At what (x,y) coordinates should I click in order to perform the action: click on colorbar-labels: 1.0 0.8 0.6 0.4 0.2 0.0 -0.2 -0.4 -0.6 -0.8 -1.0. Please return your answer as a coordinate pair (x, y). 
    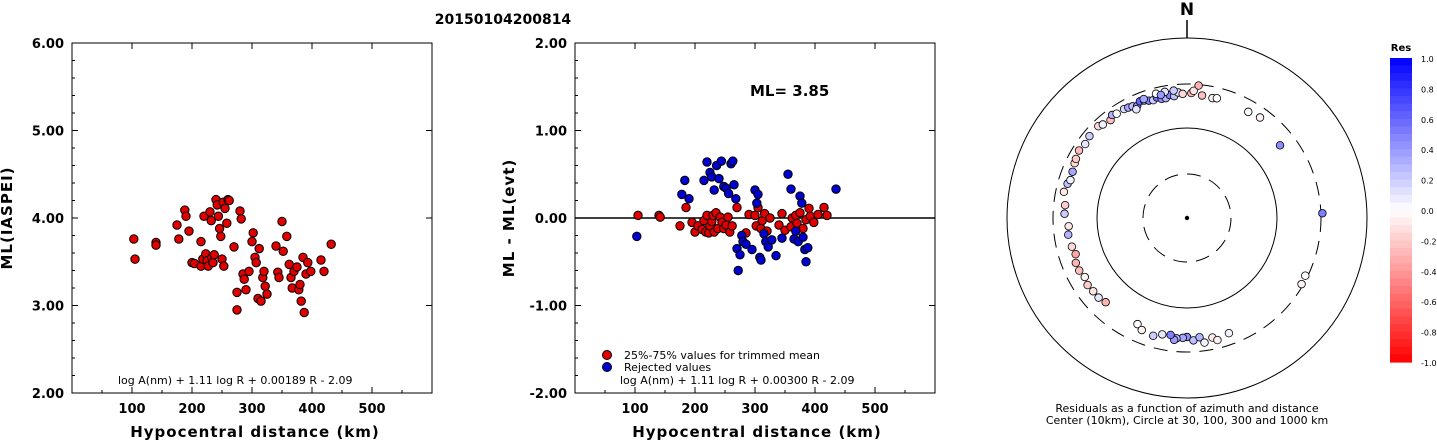
    Looking at the image, I should click on (1429, 211).